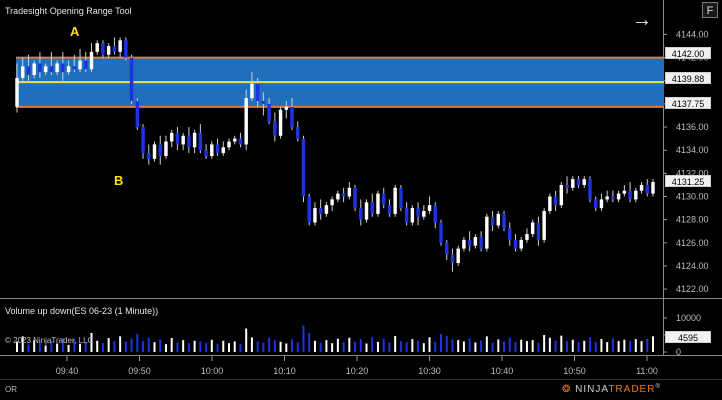 The width and height of the screenshot is (722, 400). What do you see at coordinates (688, 181) in the screenshot?
I see `last-price-badge: 4131.25` at bounding box center [688, 181].